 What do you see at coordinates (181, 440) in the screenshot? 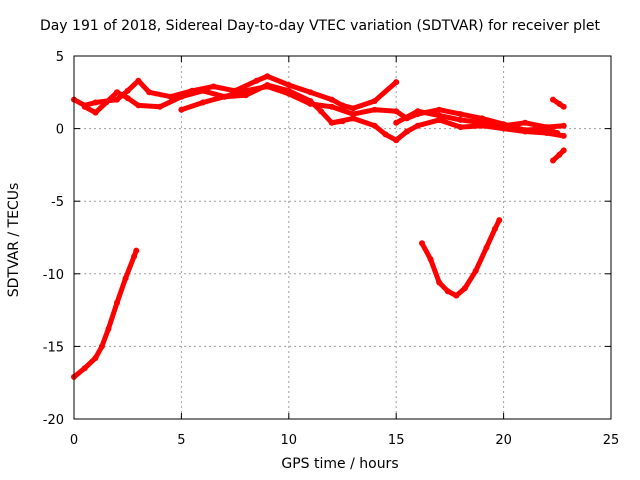
I see `x-tick-label: 5` at bounding box center [181, 440].